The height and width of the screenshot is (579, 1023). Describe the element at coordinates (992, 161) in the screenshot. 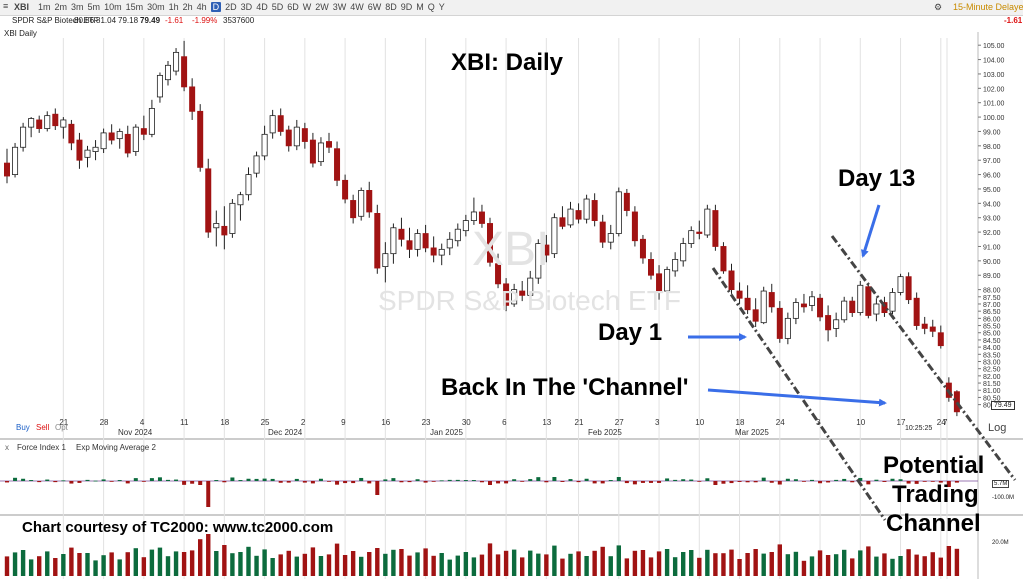

I see `y-tick-label: 97.00` at that location.